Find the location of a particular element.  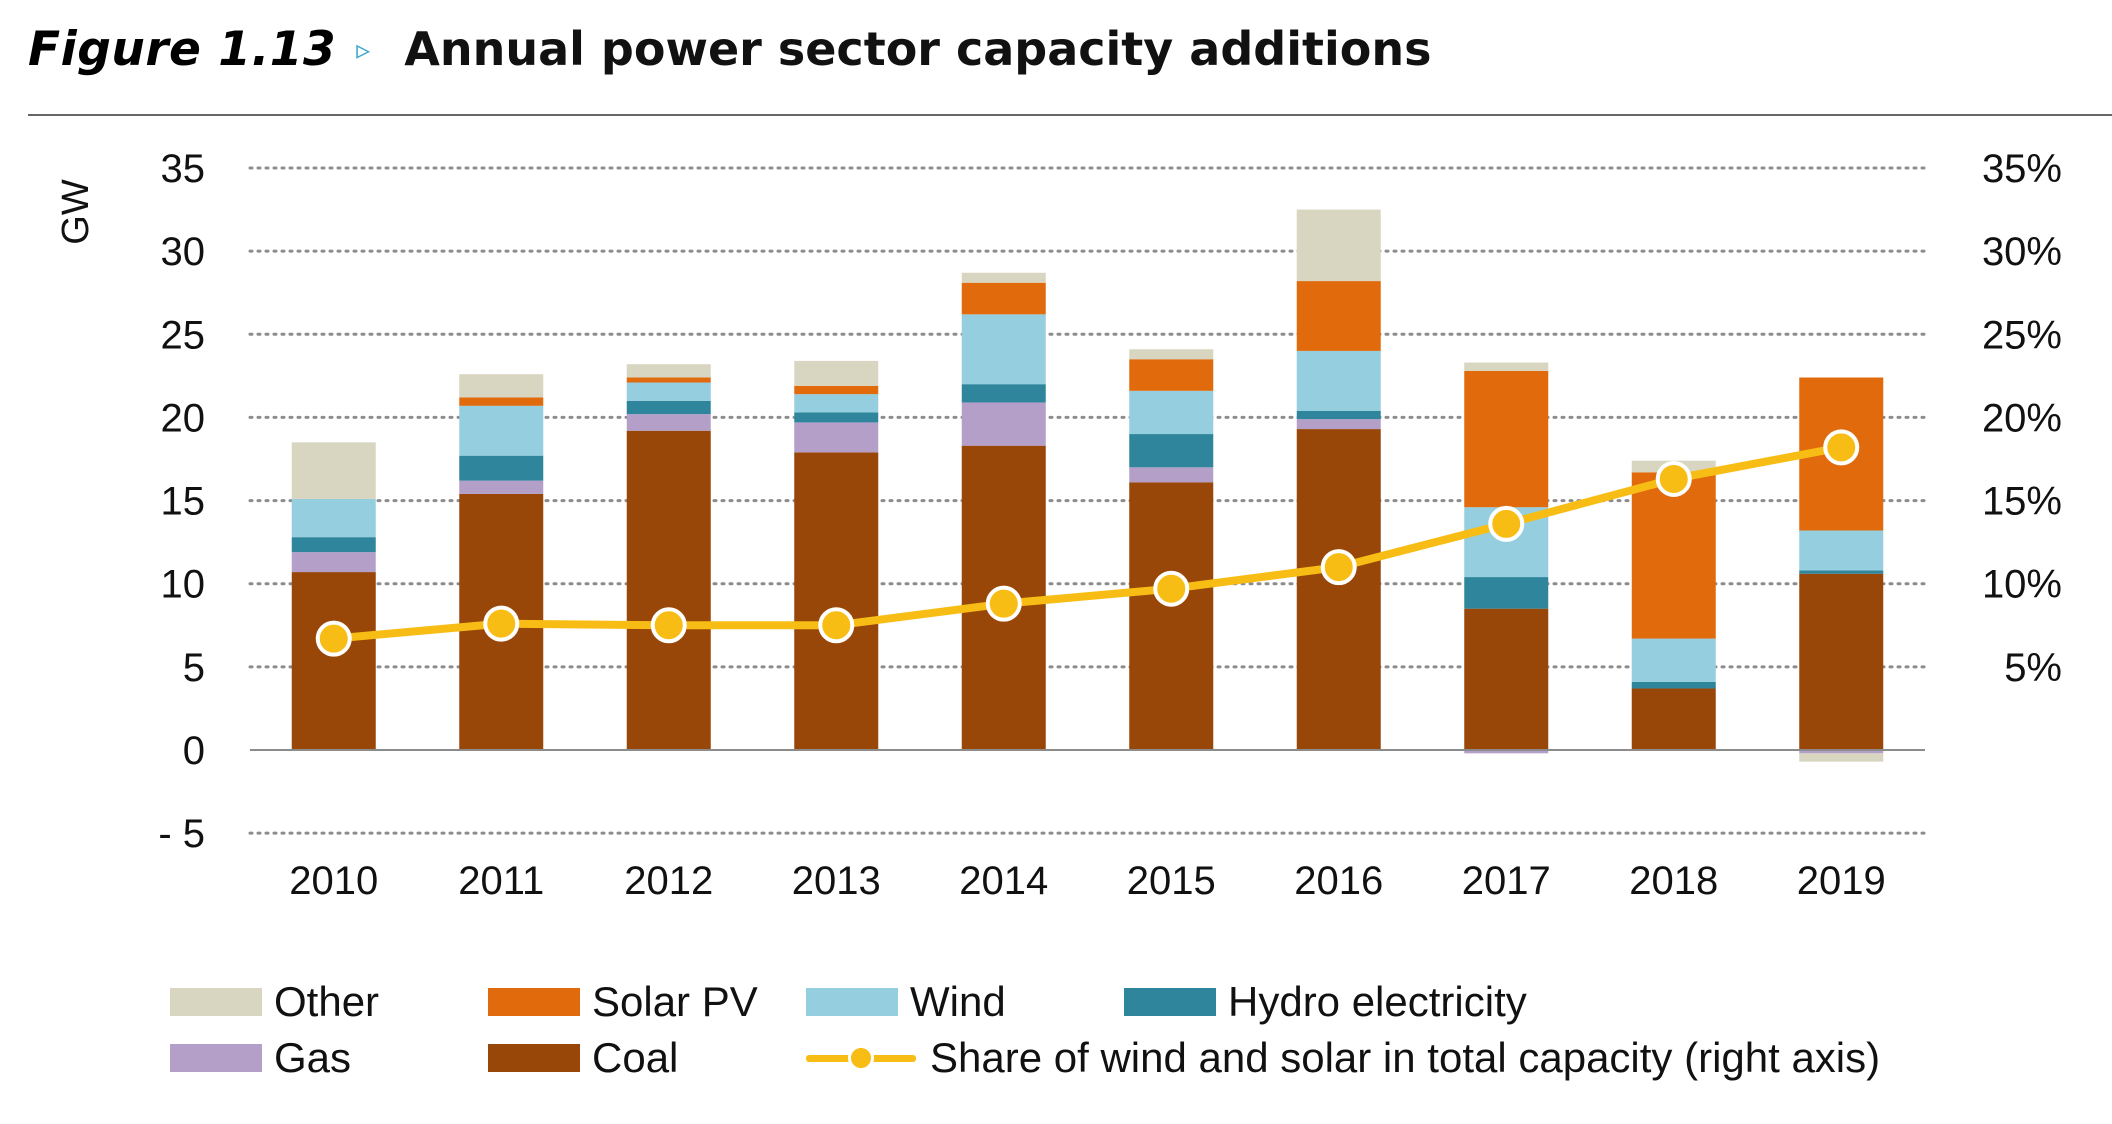

legend-label-wind: Wind is located at coordinates (958, 1001).